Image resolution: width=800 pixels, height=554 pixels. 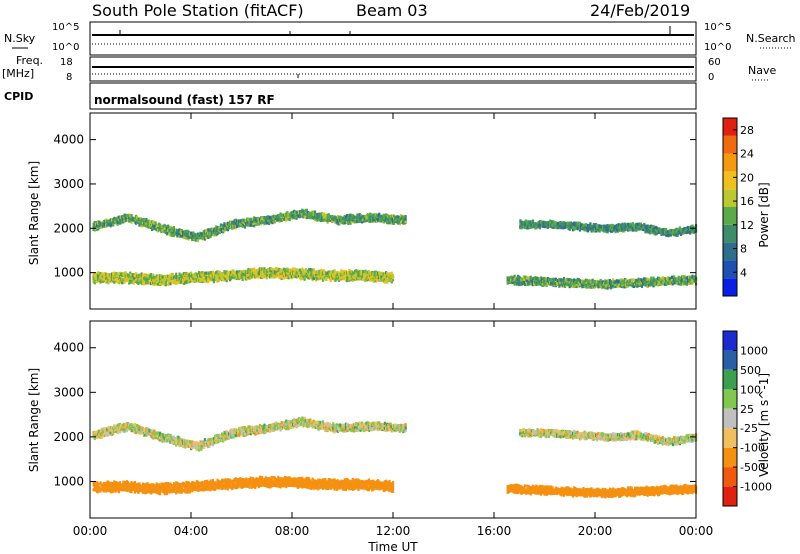 I want to click on cpid-value: normalsound (fast) 157 RF, so click(x=184, y=100).